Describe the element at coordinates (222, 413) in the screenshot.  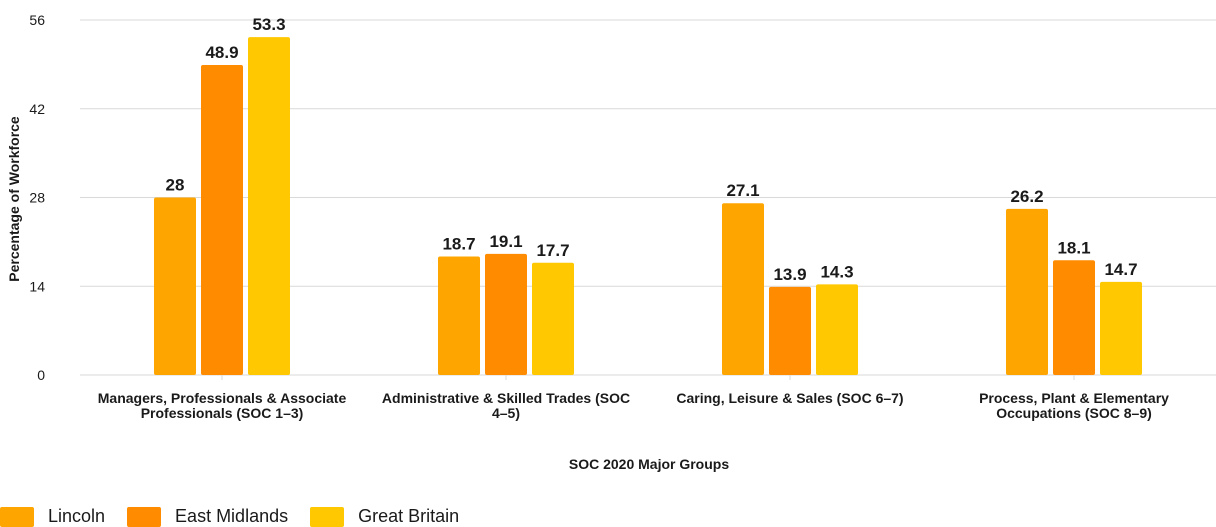
I see `x-category-label: Professionals (SOC 1–3)` at that location.